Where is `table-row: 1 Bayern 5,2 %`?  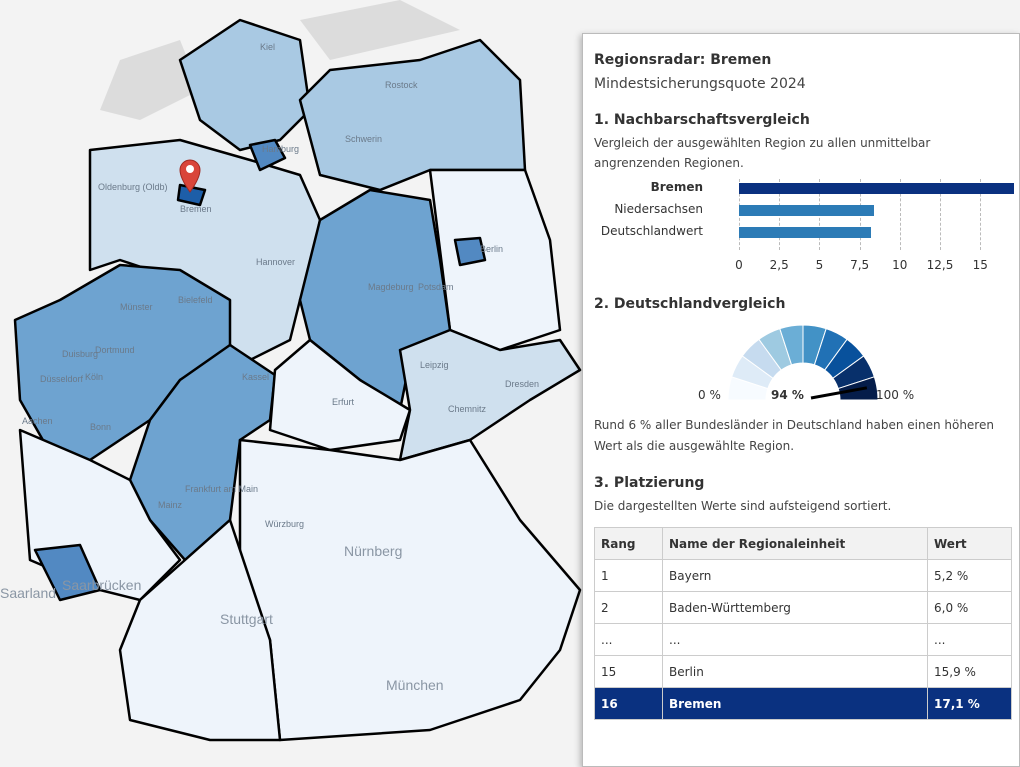
table-row: 1 Bayern 5,2 % is located at coordinates (803, 575).